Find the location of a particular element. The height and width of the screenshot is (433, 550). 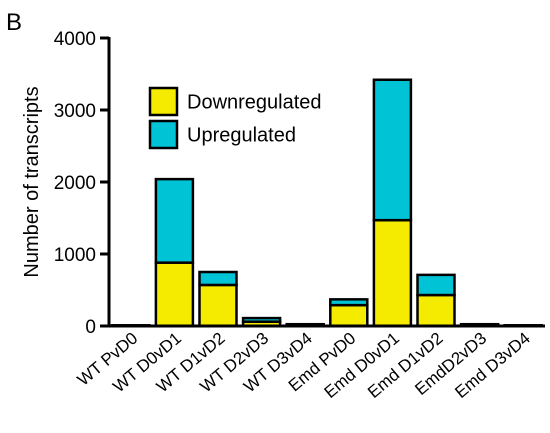

y-tick-label: 4000 is located at coordinates (75, 39).